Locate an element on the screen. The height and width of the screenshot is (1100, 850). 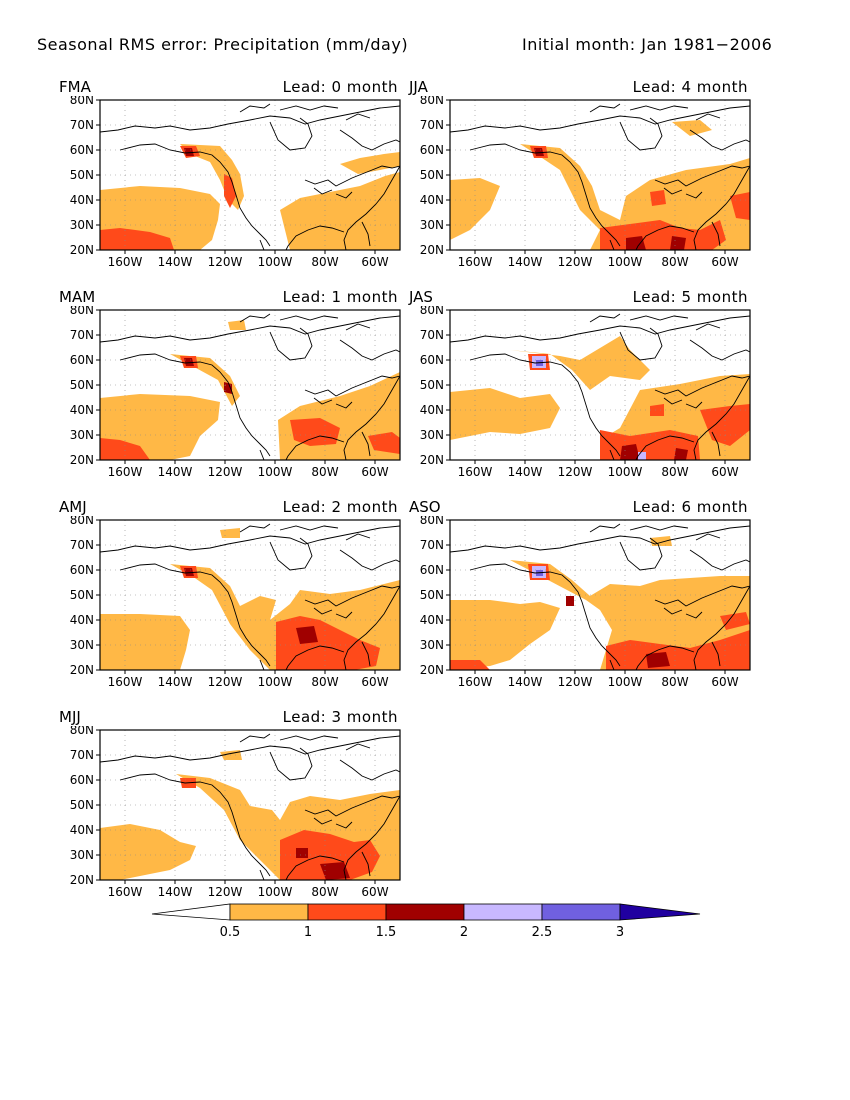
panel-lead-label: Lead: 3 month is located at coordinates (340, 717).